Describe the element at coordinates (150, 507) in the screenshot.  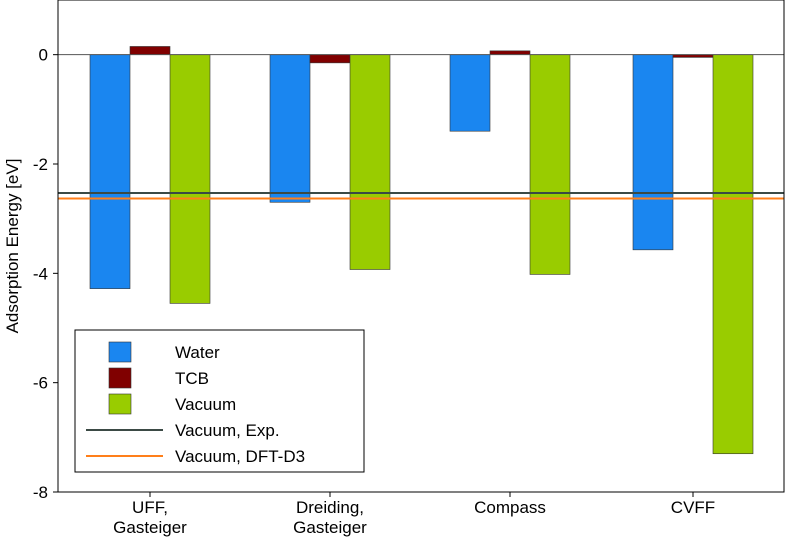
I see `x-tick-label: UFF,` at that location.